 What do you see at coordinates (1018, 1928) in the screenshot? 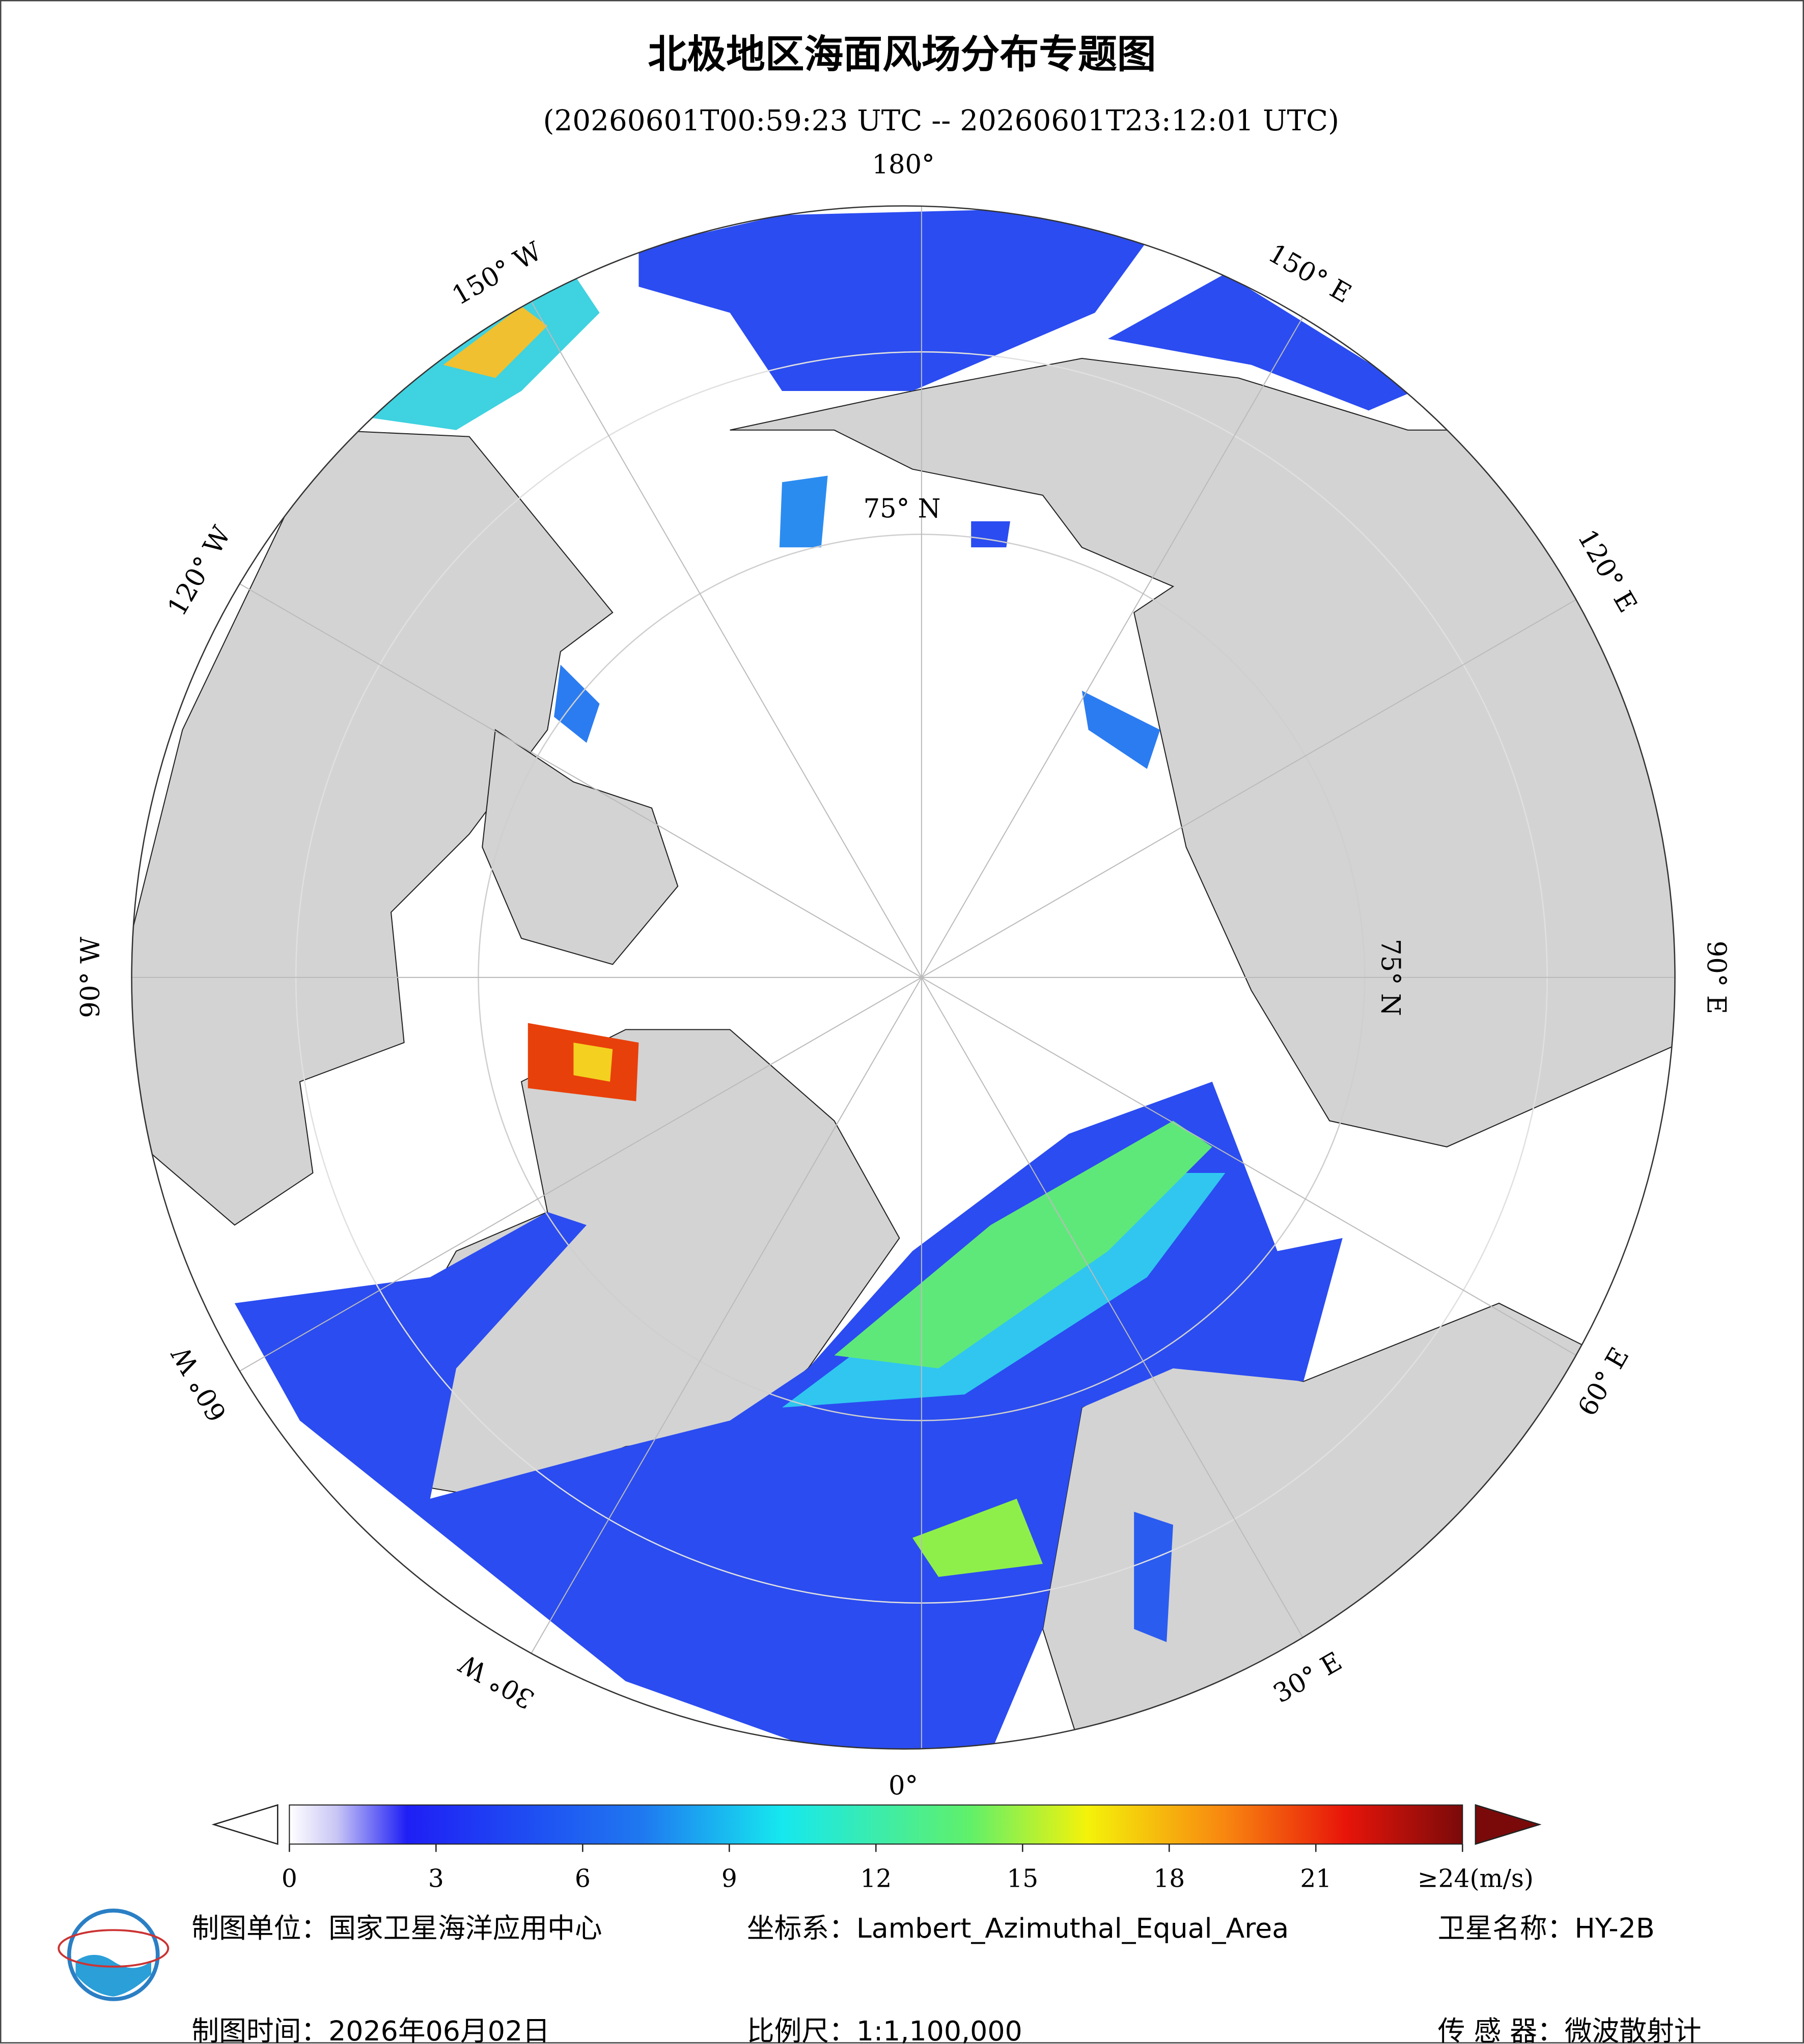
I see `footer-text: 坐标系：Lambert_Azimuthal_Equal_Area` at bounding box center [1018, 1928].